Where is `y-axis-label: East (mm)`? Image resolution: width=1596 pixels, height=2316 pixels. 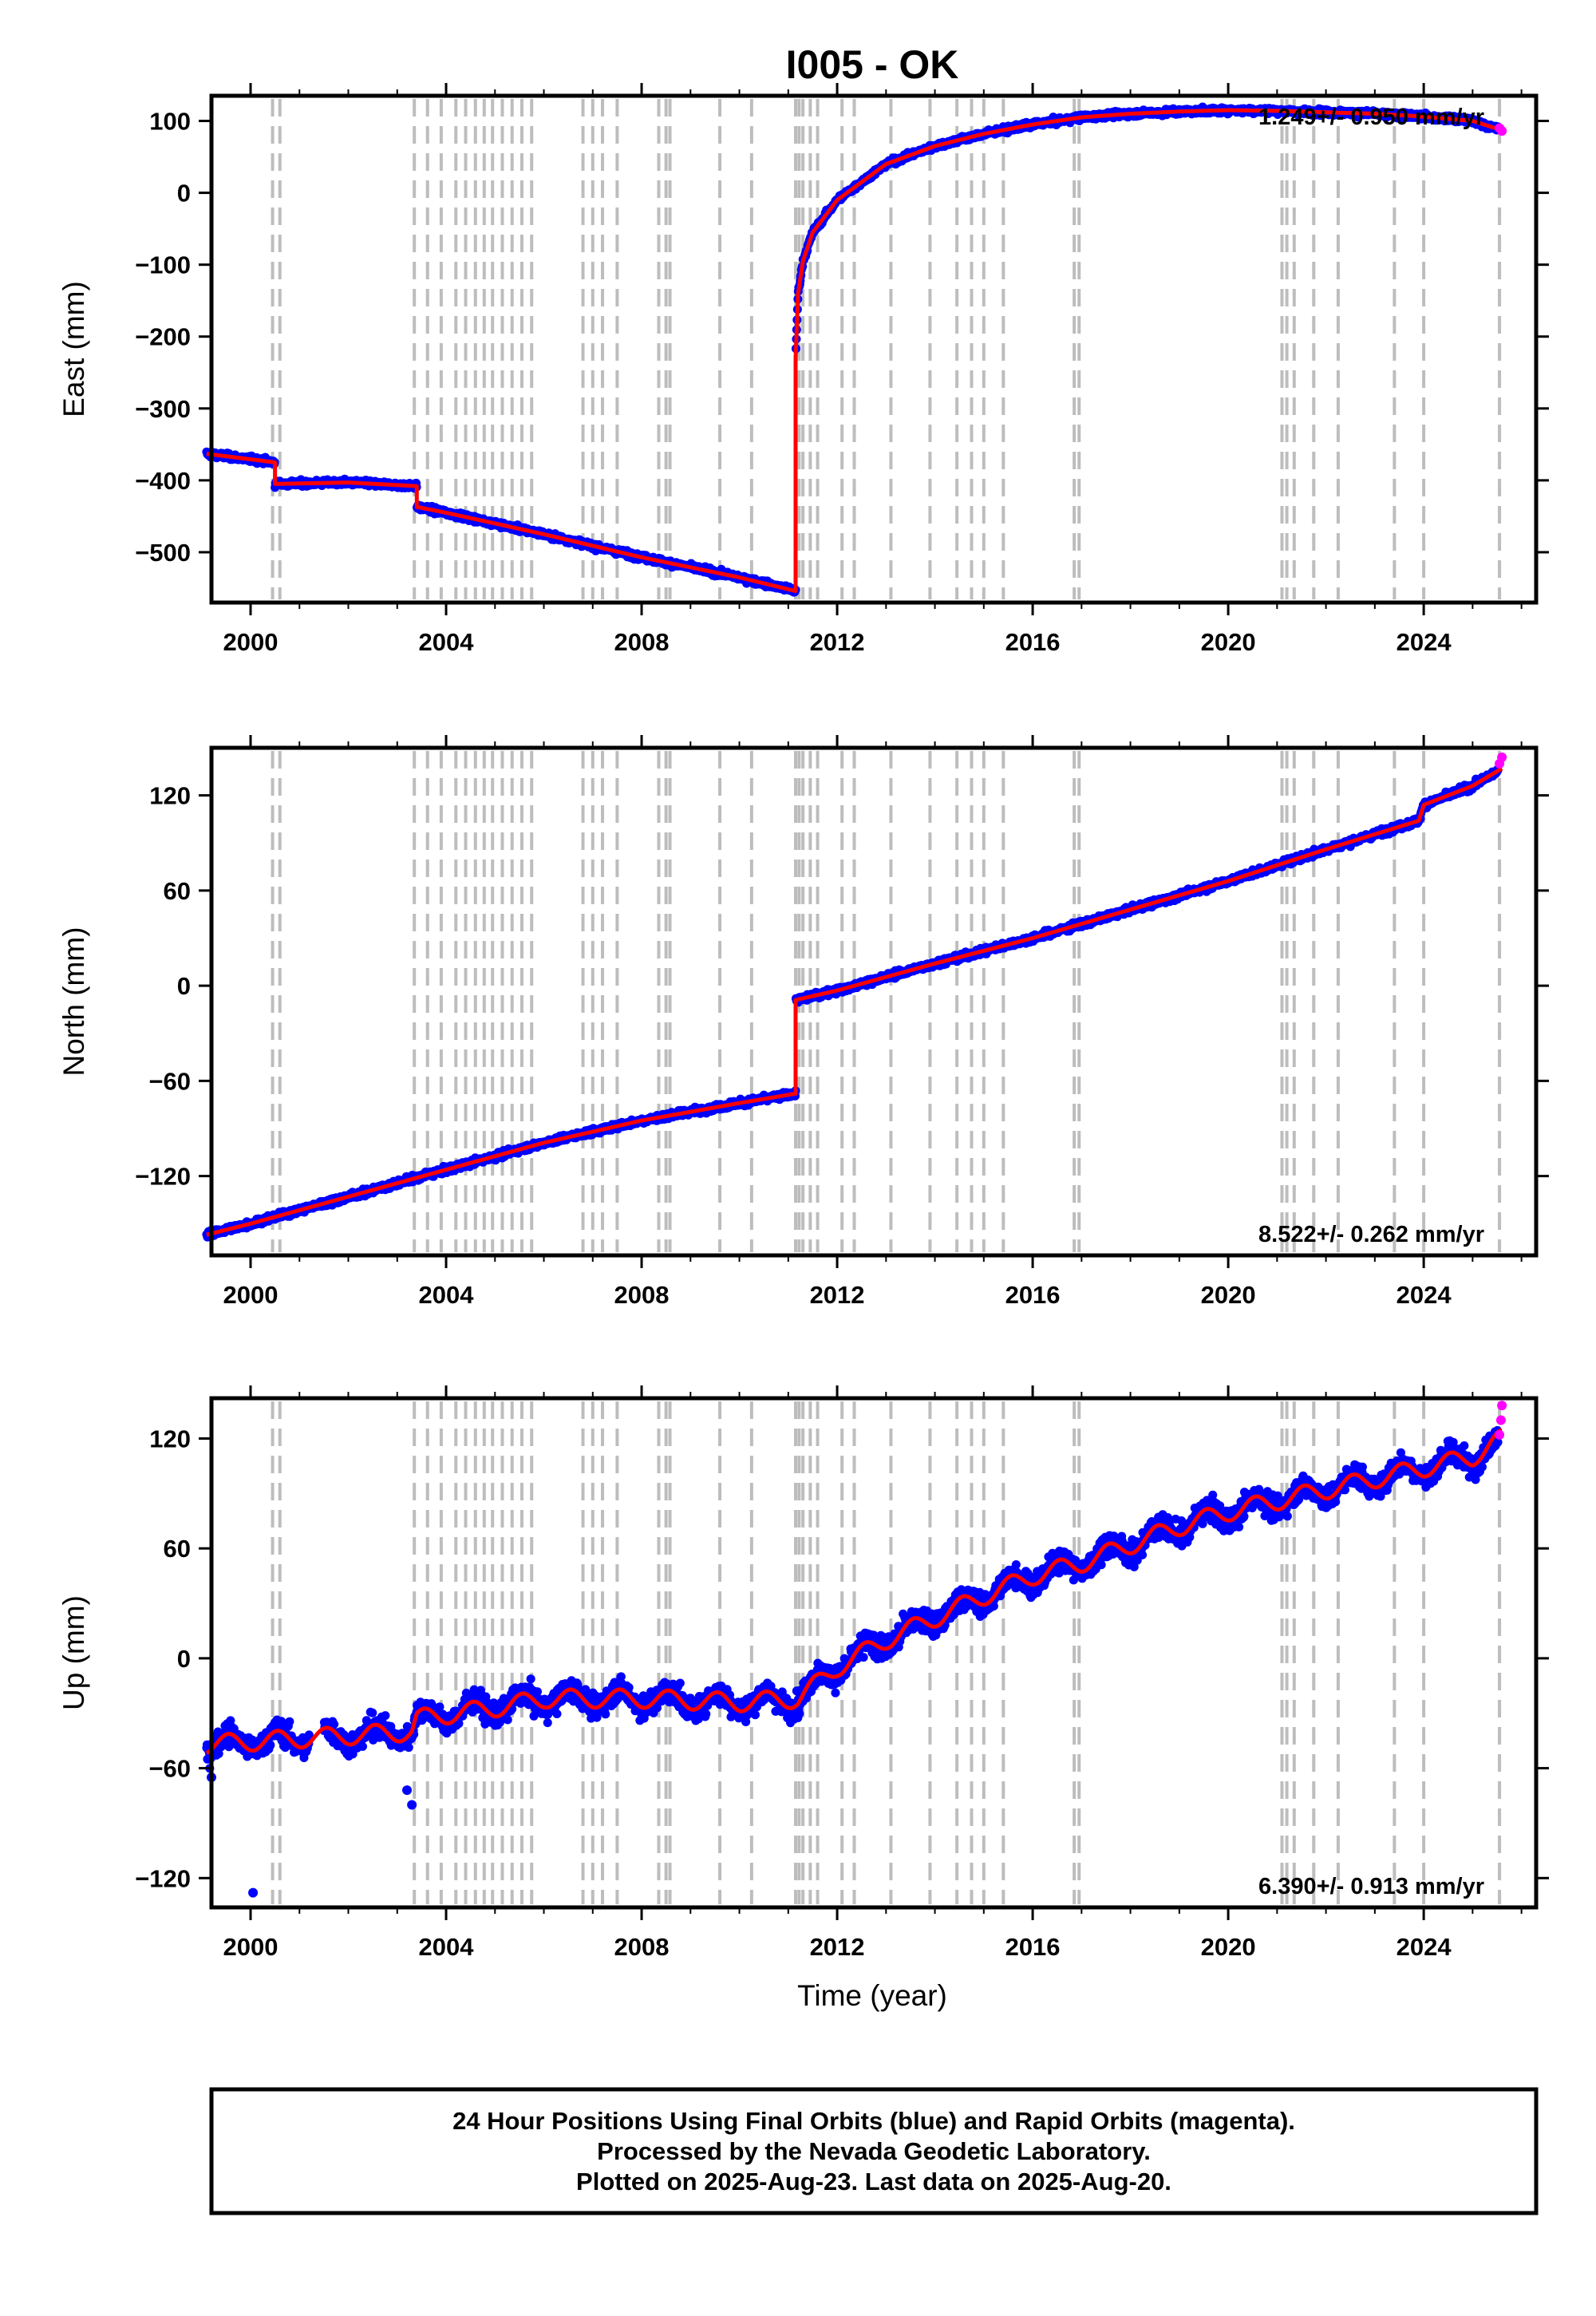
y-axis-label: East (mm) is located at coordinates (73, 349).